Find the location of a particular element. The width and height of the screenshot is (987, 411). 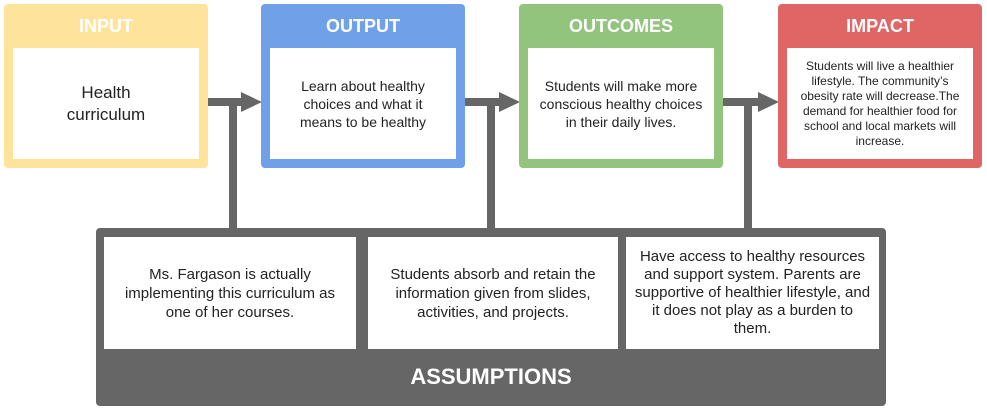

input-box: INPUT Health curriculum is located at coordinates (106, 86).